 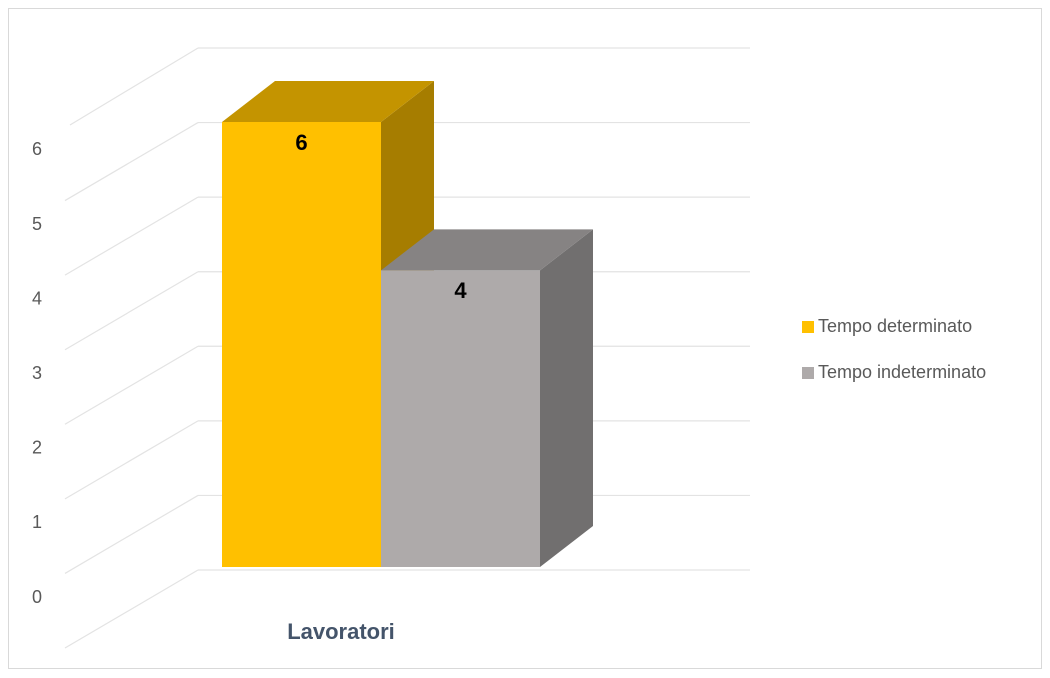 I want to click on x-tick-label: Lavoratori, so click(x=341, y=631).